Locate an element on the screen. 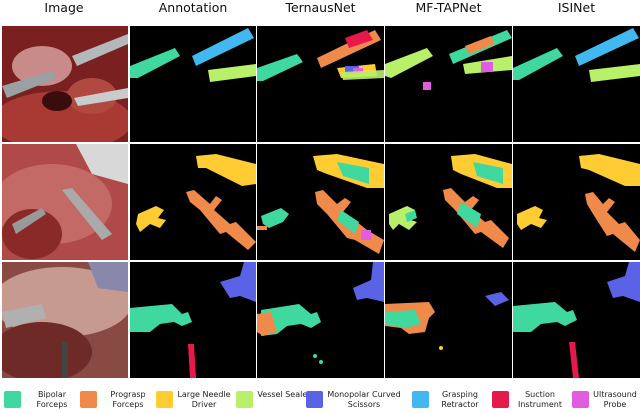 The image size is (640, 414). legend-label: Prograsp Forceps is located at coordinates (128, 399).